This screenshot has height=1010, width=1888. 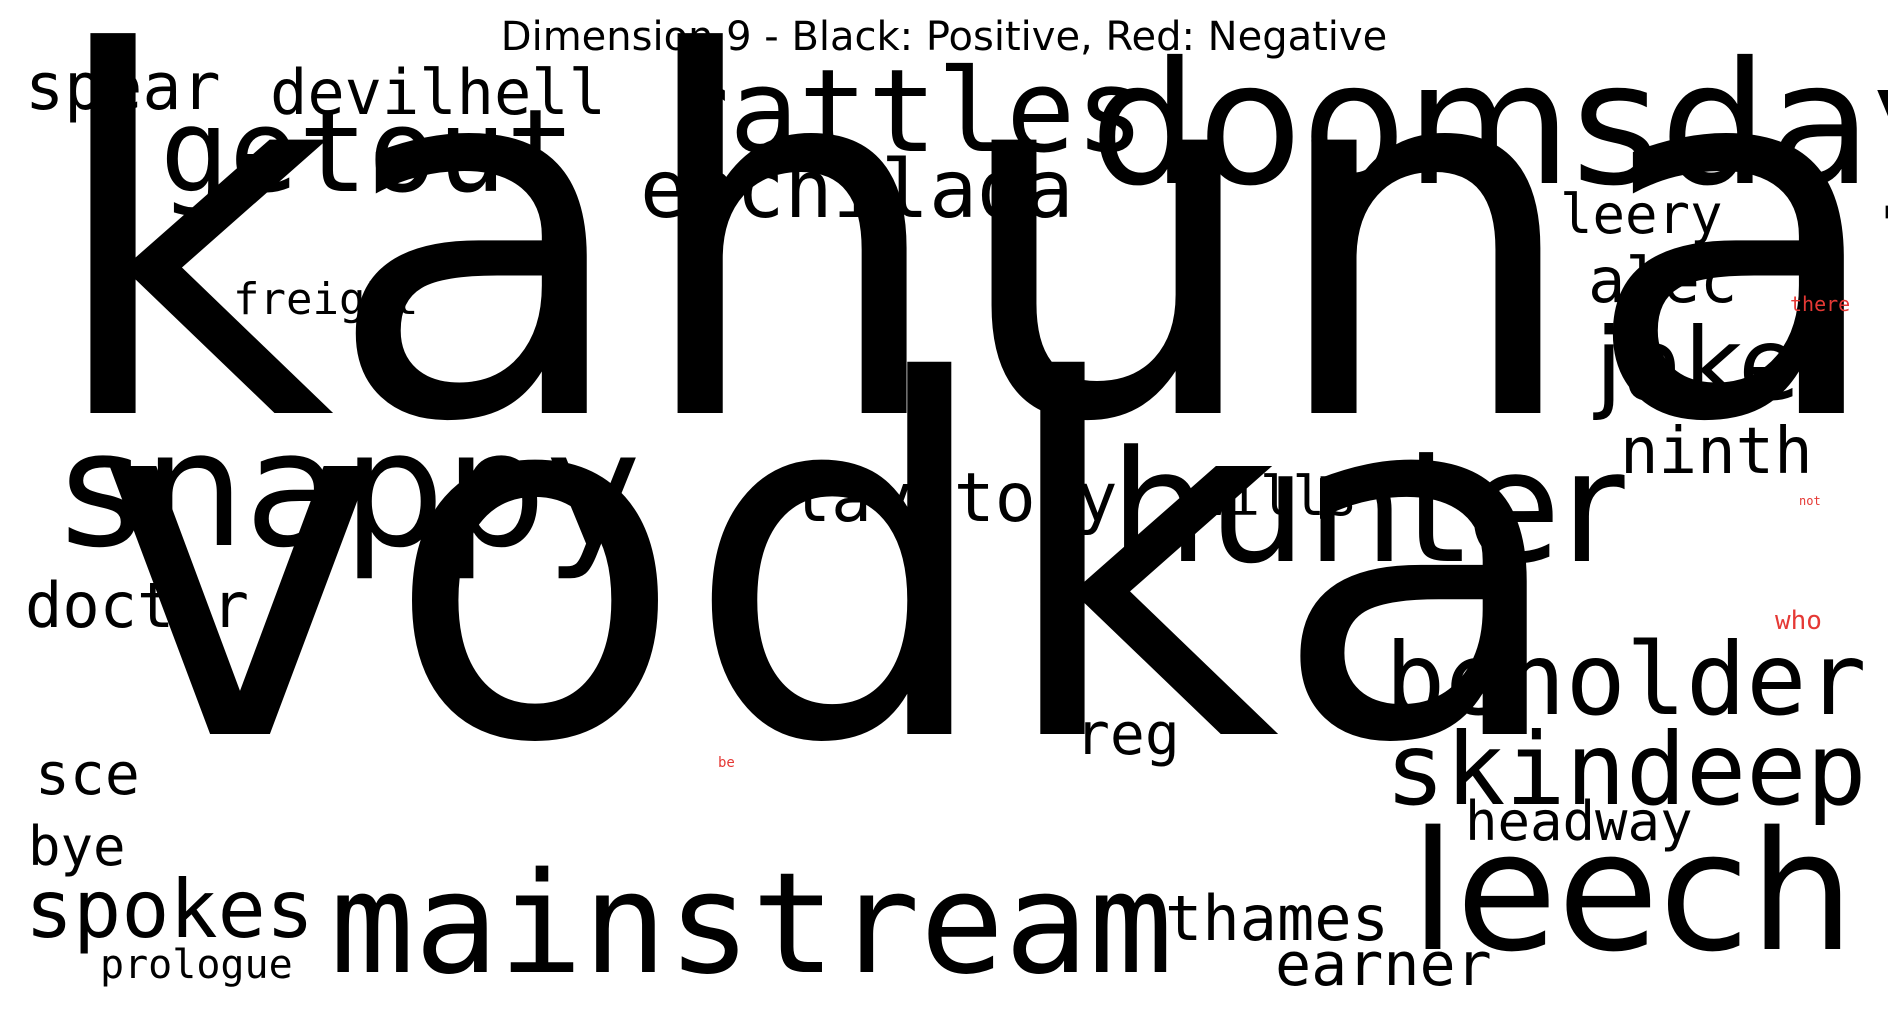 What do you see at coordinates (196, 965) in the screenshot?
I see `word-prologue: prologue` at bounding box center [196, 965].